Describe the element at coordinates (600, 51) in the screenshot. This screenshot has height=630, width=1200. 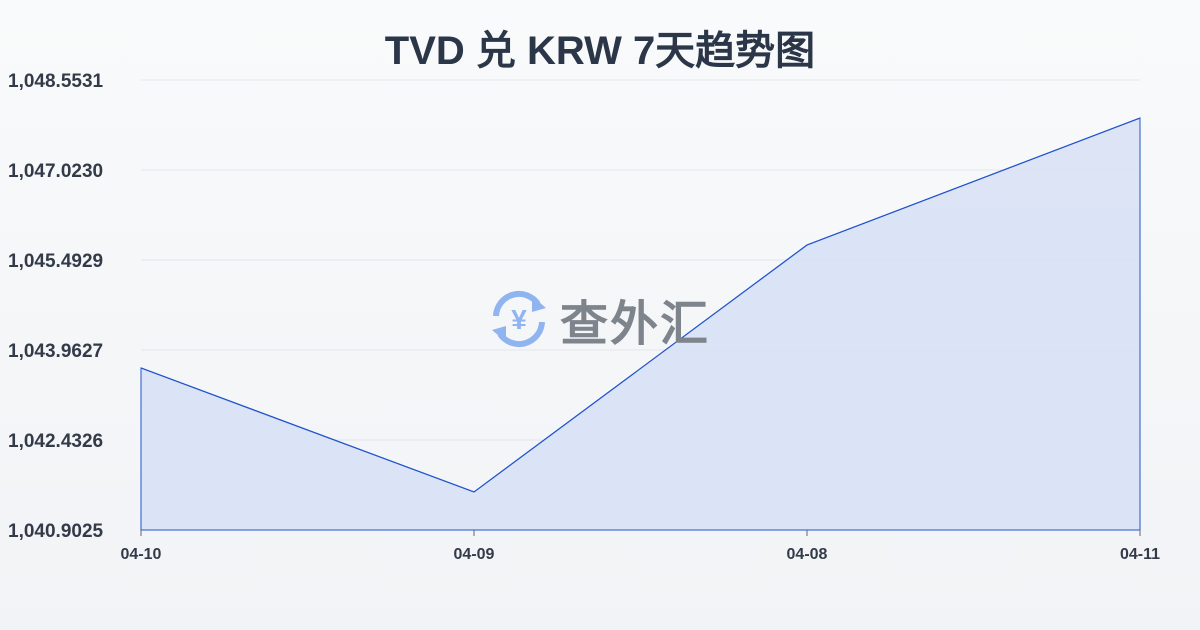
I see `chart-title: TVD 兑 KRW 7天趋势图` at that location.